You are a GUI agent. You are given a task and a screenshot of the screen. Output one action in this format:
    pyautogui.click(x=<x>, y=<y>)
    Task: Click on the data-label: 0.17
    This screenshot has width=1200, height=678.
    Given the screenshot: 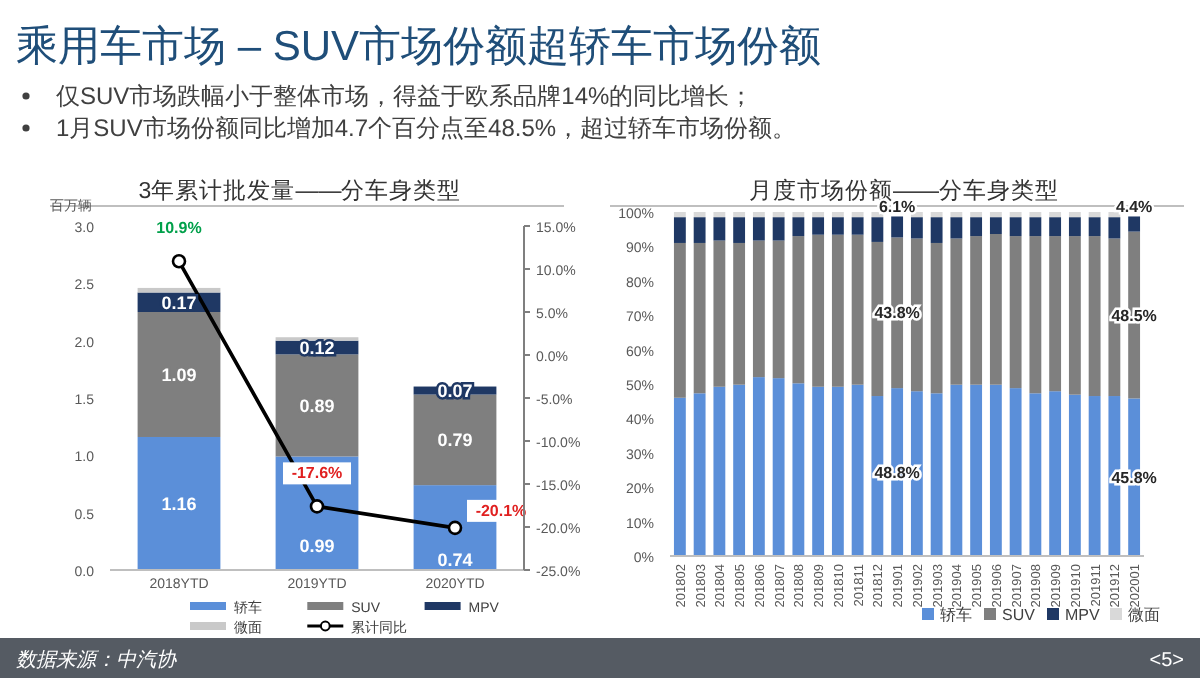 What is the action you would take?
    pyautogui.click(x=179, y=302)
    